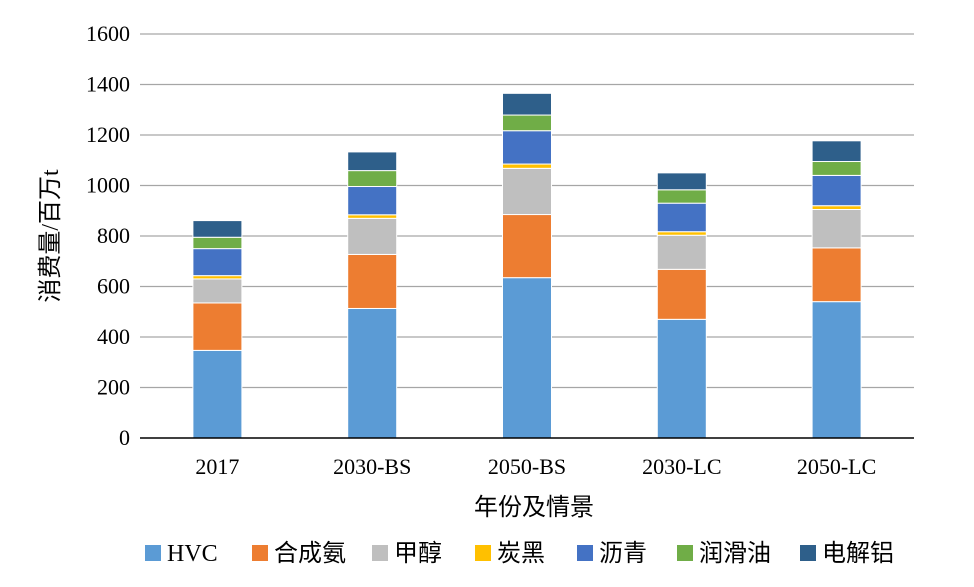 The width and height of the screenshot is (974, 587). Describe the element at coordinates (124, 437) in the screenshot. I see `y-tick-label: 0` at that location.